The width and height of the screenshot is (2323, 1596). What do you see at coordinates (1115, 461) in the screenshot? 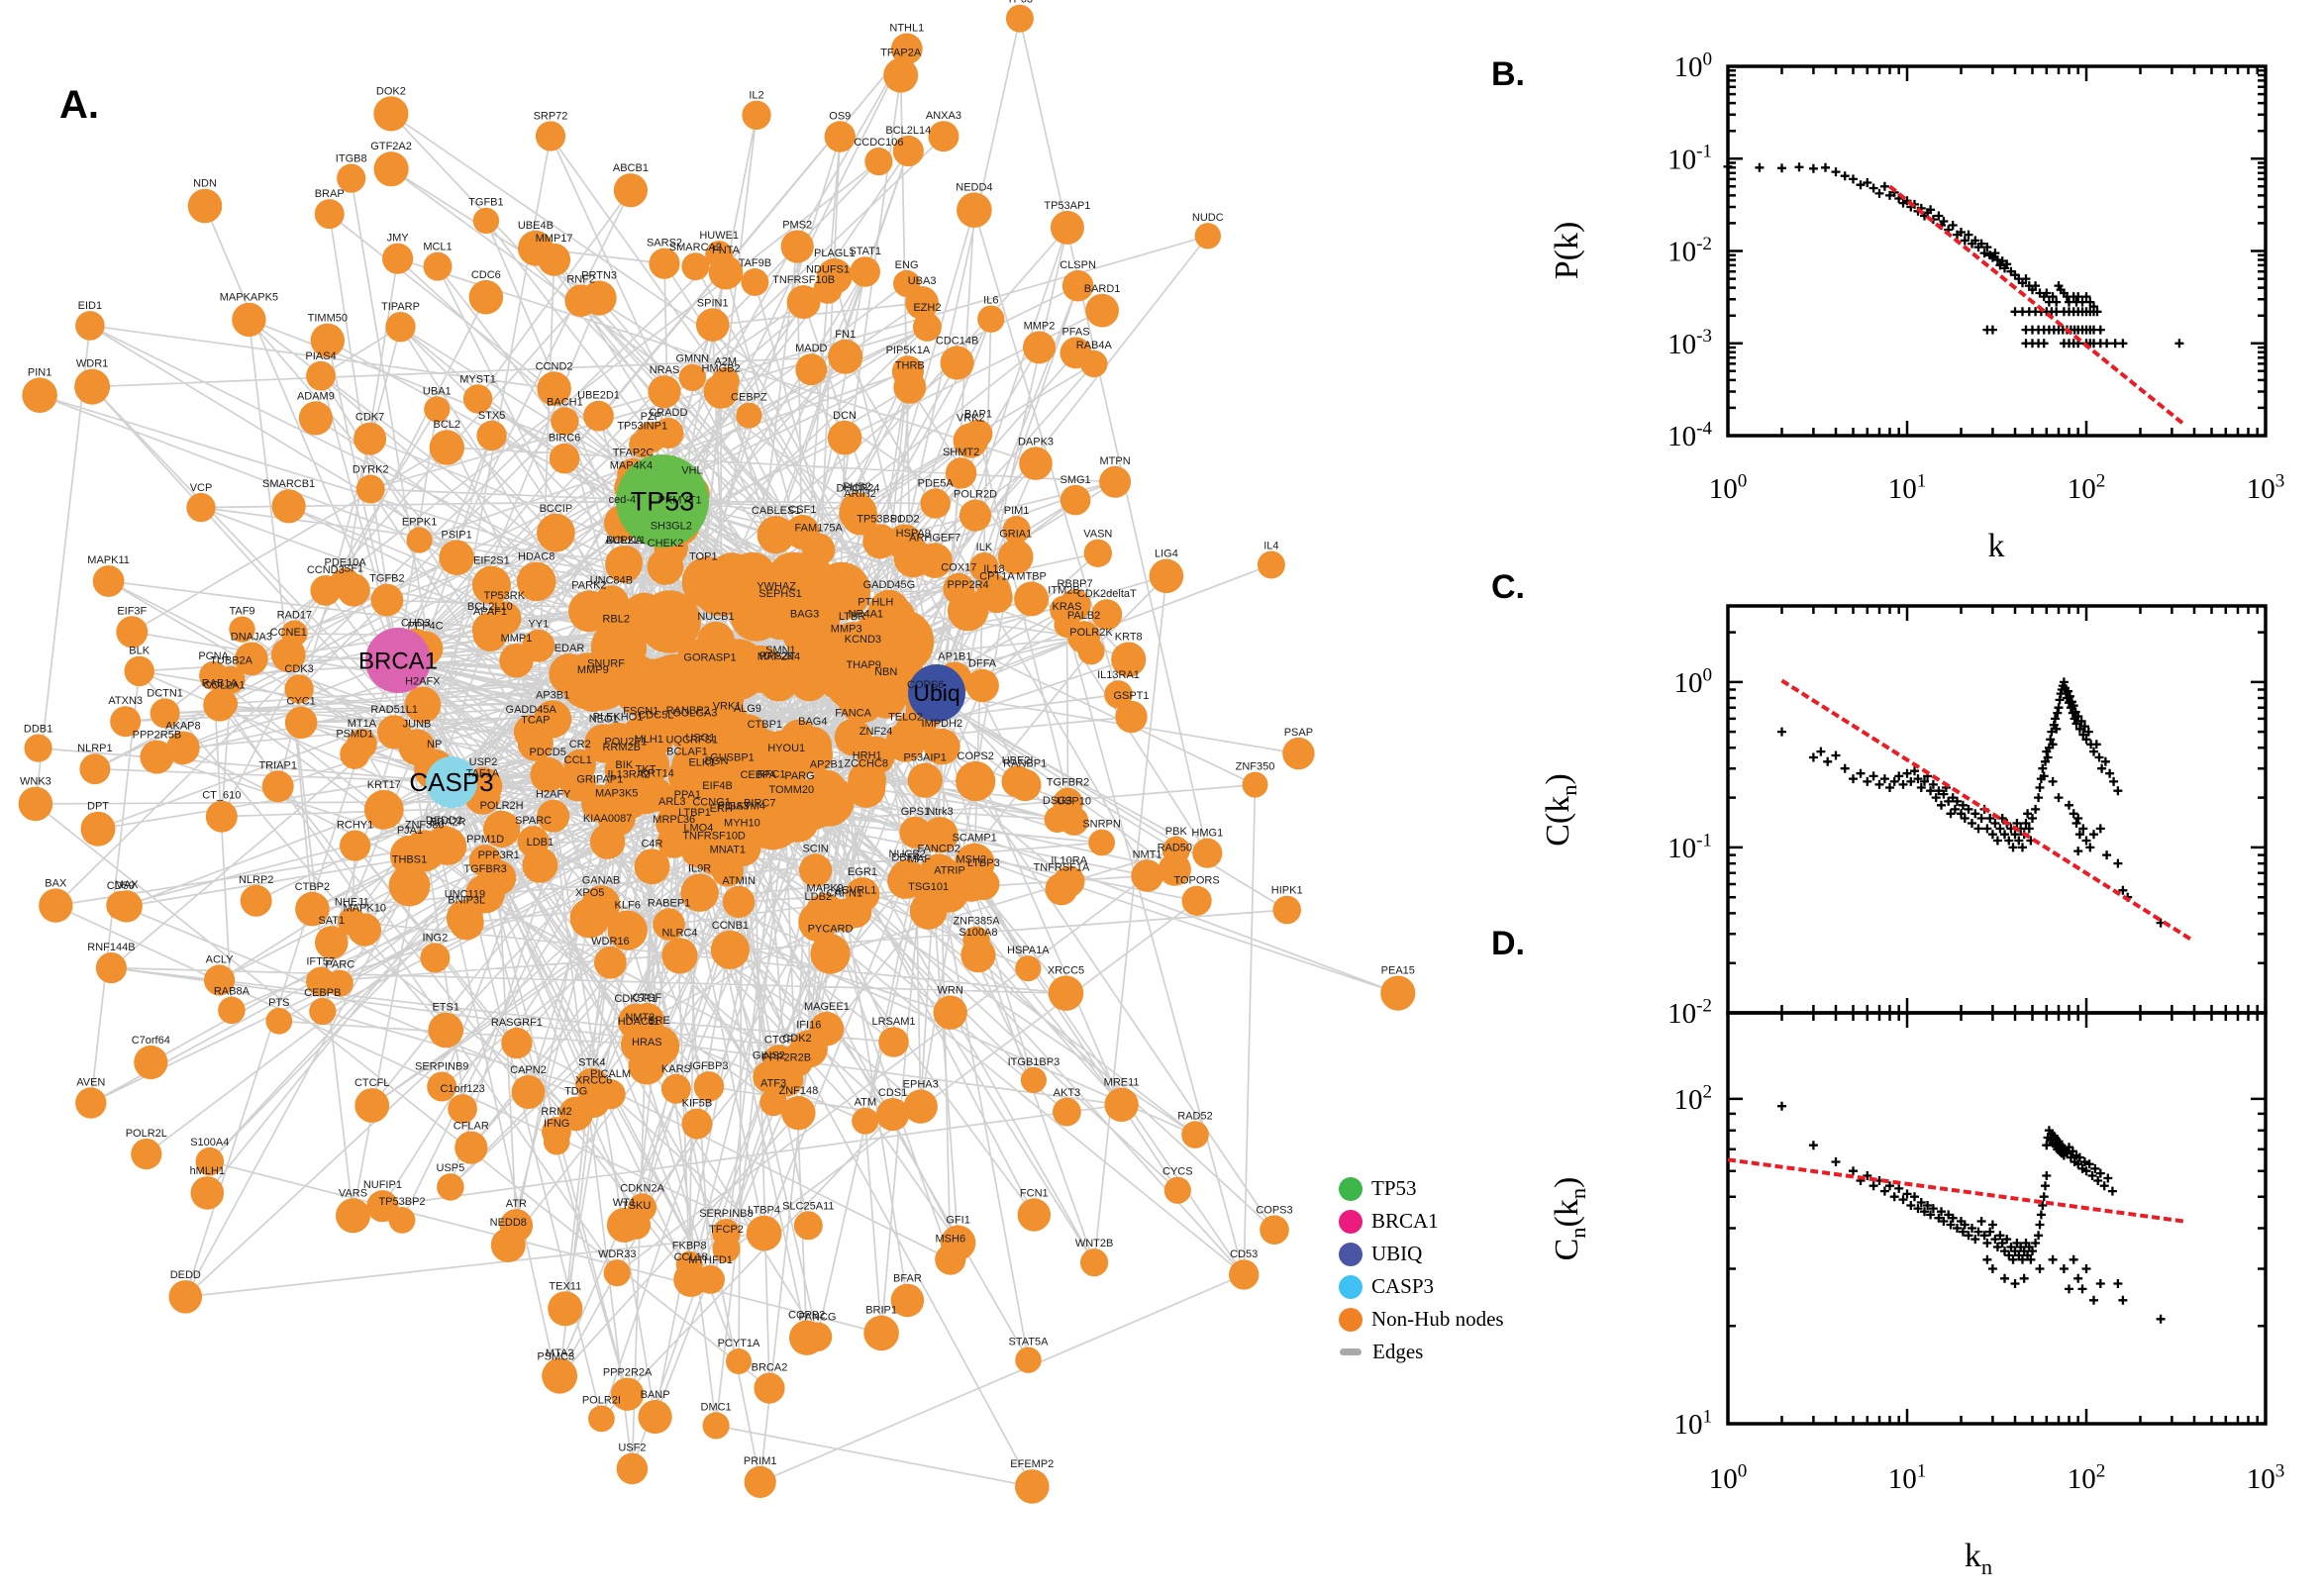
I see `network-node-label: MTPN` at bounding box center [1115, 461].